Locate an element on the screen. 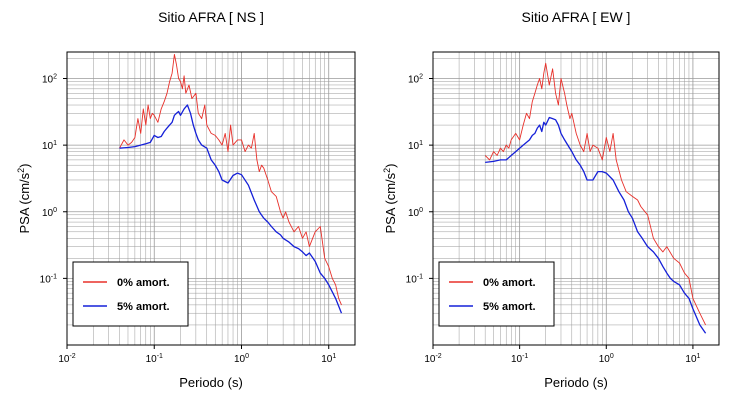 Image resolution: width=730 pixels, height=400 pixels. chart-title: Sitio AFRA [ NS ] is located at coordinates (211, 17).